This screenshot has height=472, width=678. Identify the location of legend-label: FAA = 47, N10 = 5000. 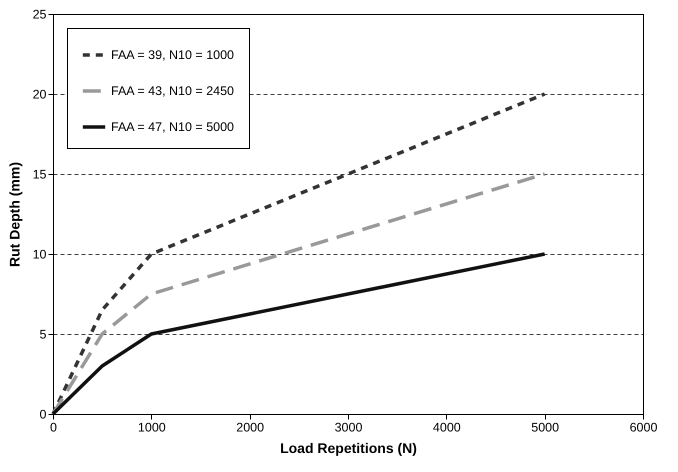
(172, 127).